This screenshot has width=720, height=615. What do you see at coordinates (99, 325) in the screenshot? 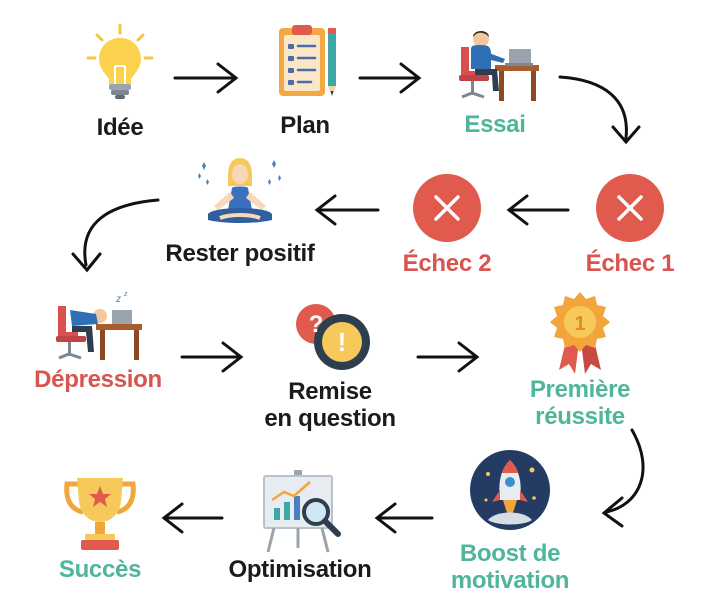
I see `head-down-desk-icon: z z` at bounding box center [99, 325].